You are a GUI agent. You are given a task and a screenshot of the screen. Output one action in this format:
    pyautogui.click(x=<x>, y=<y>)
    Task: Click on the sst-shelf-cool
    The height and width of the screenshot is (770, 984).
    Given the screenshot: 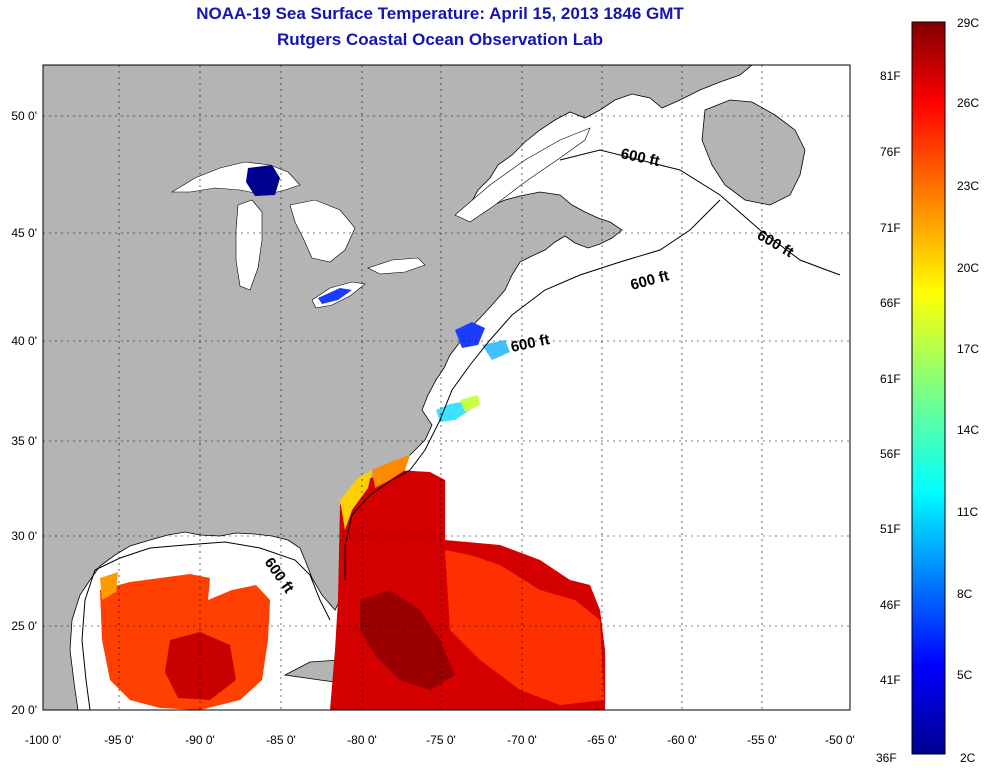 What is the action you would take?
    pyautogui.click(x=496, y=350)
    